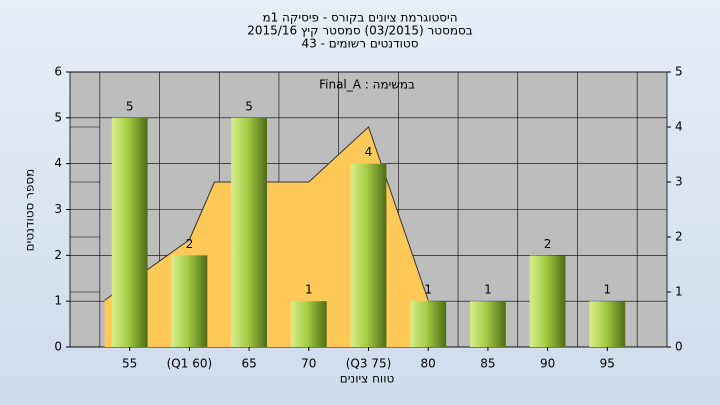 This screenshot has height=405, width=720. Describe the element at coordinates (58, 301) in the screenshot. I see `y-tick-label: 1` at that location.